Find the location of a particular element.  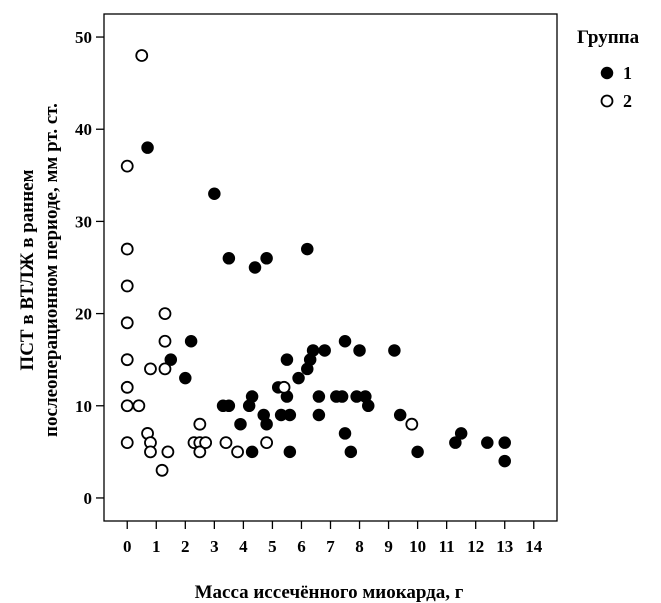

y-tick-label: 10 is located at coordinates (83, 406).